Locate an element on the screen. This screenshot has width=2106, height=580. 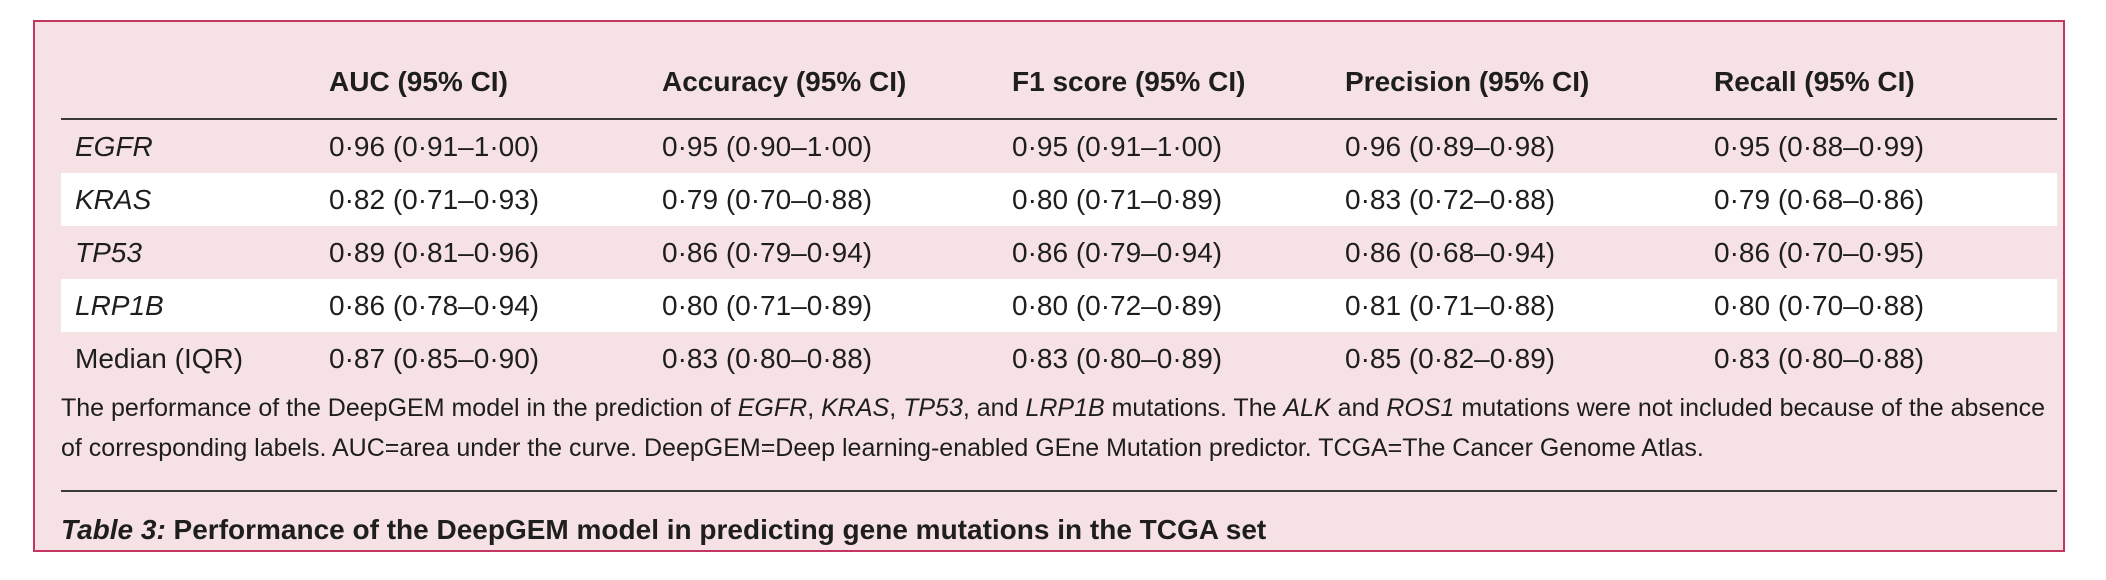
cell-auc: 0·96 (0·91–1·00) is located at coordinates (434, 146).